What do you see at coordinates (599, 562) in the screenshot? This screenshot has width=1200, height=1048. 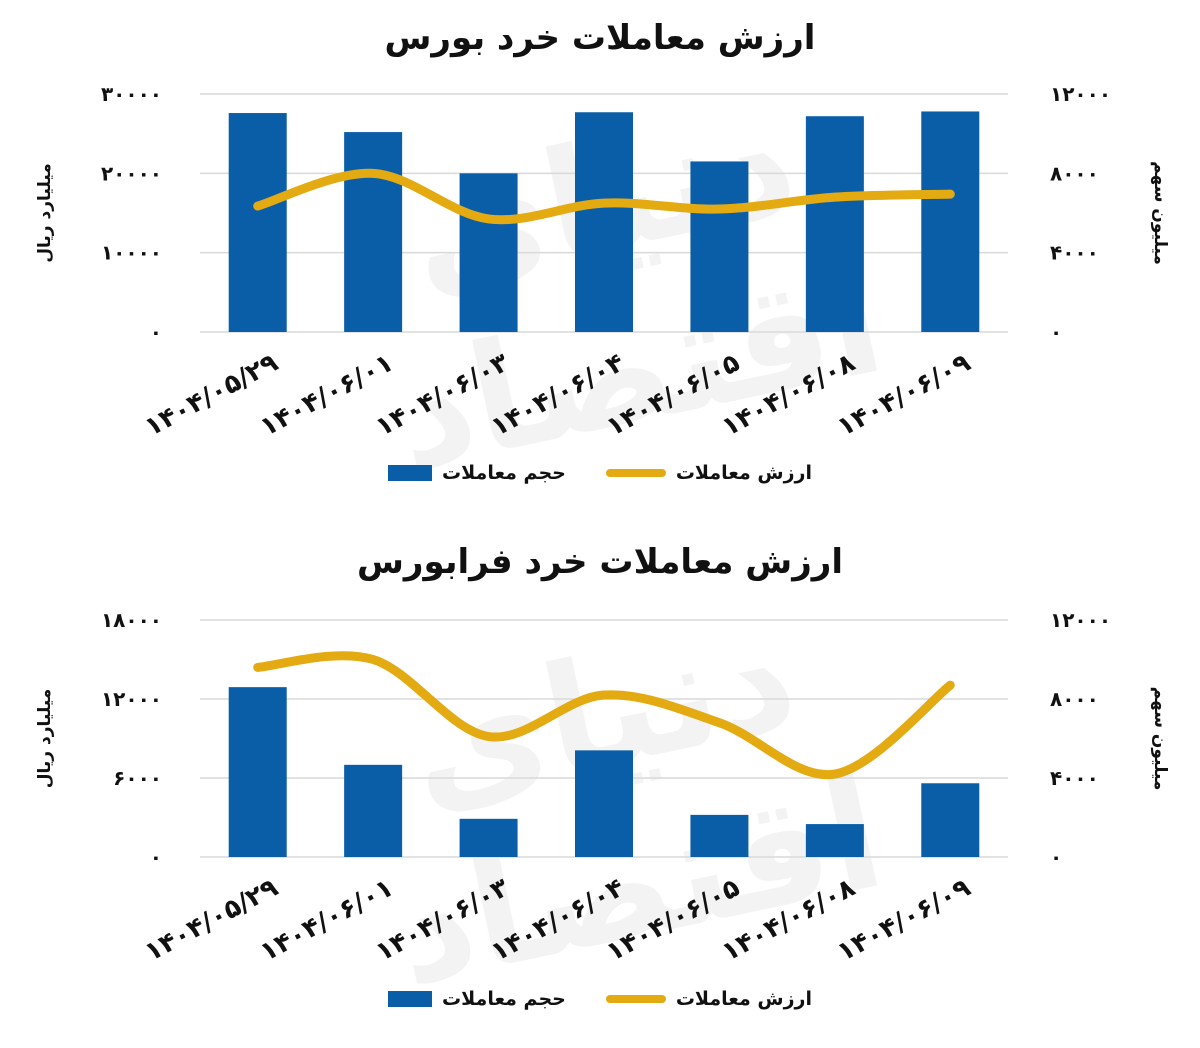 I see `chart-title: ارزش معاملات خرد فرابورس` at bounding box center [599, 562].